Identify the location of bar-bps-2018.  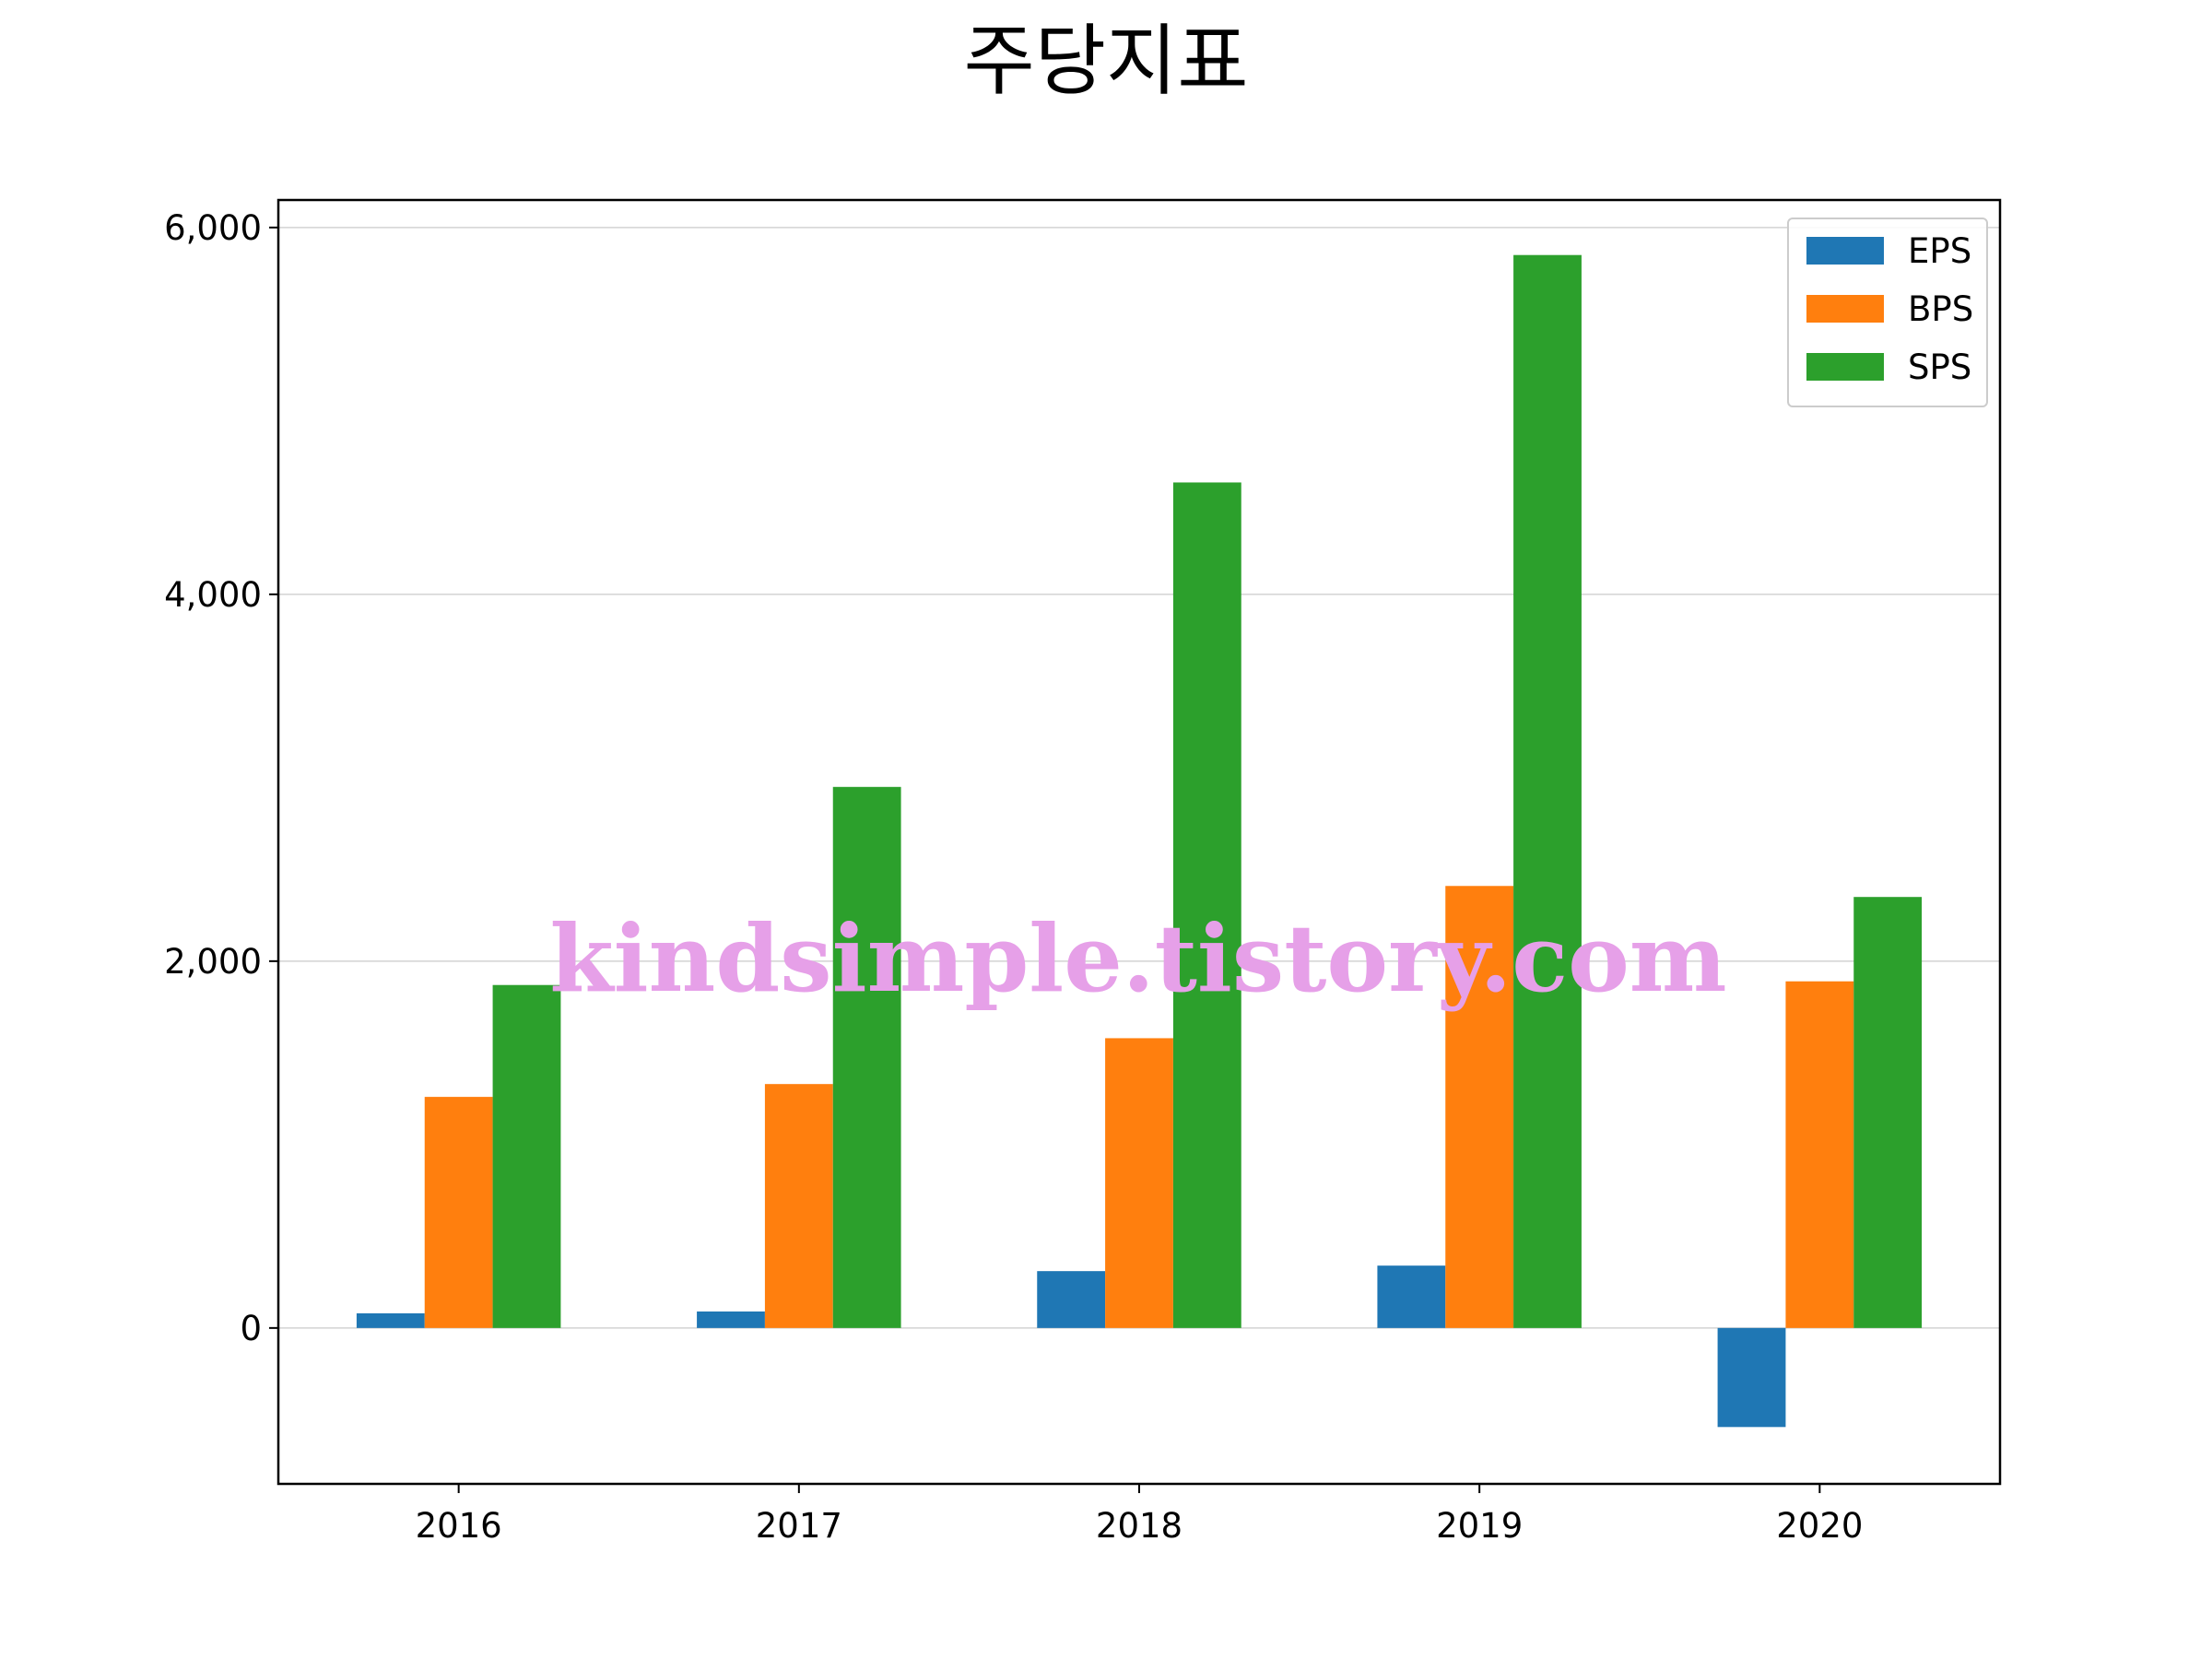
(1139, 1183).